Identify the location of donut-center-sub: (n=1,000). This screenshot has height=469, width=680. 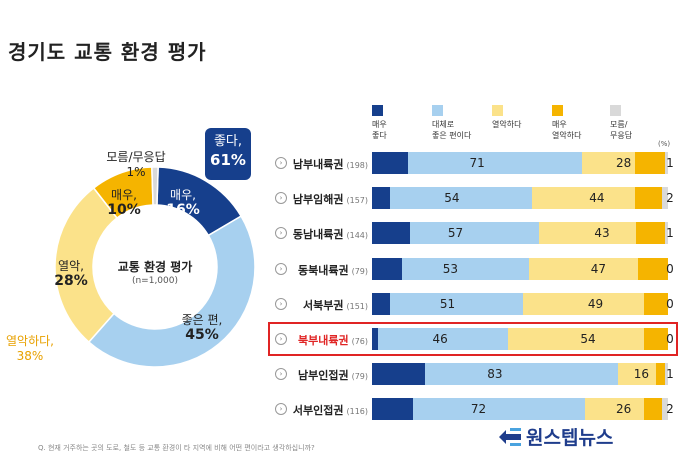
(155, 281).